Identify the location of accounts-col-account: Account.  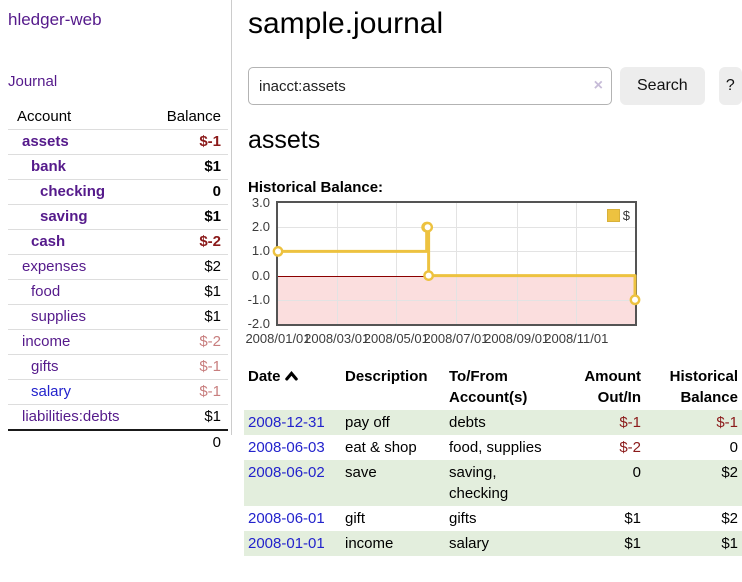
(44, 116).